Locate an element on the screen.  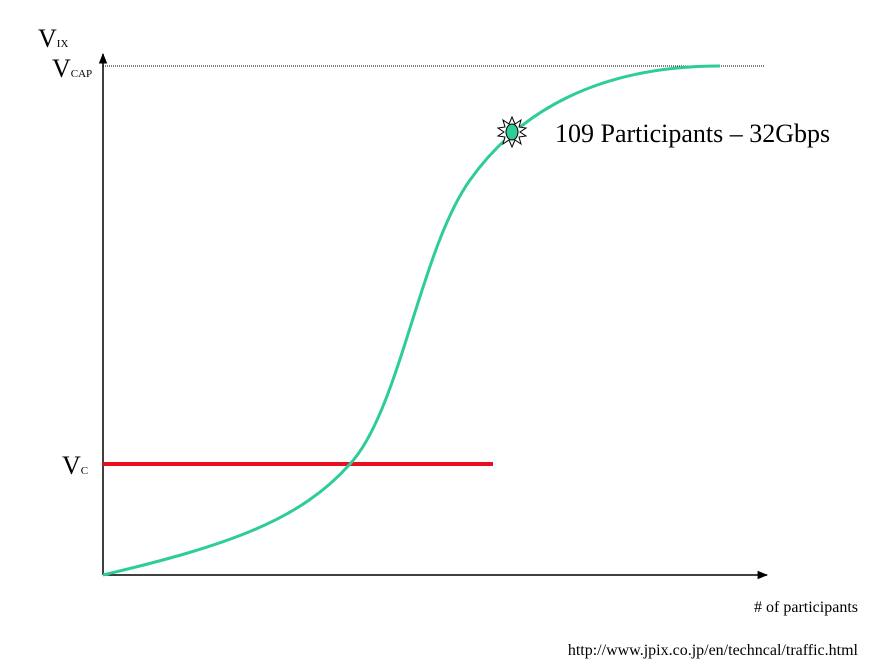
label-sub: CAP is located at coordinates (81, 74).